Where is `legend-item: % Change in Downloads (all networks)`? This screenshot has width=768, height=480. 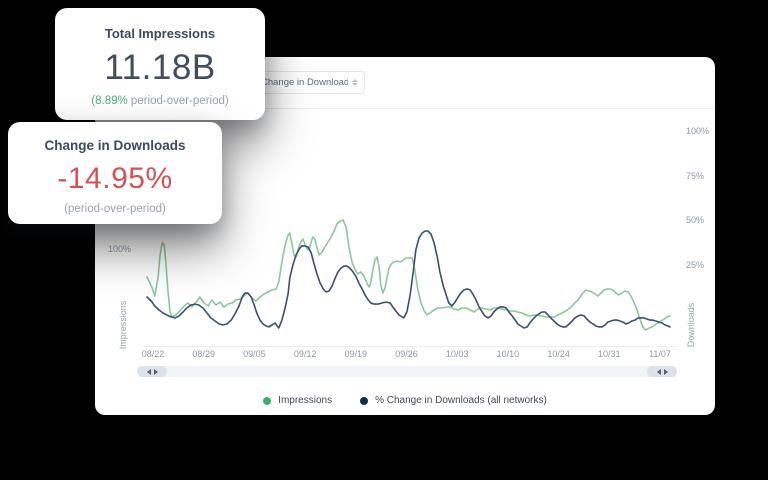
legend-item: % Change in Downloads (all networks) is located at coordinates (453, 400).